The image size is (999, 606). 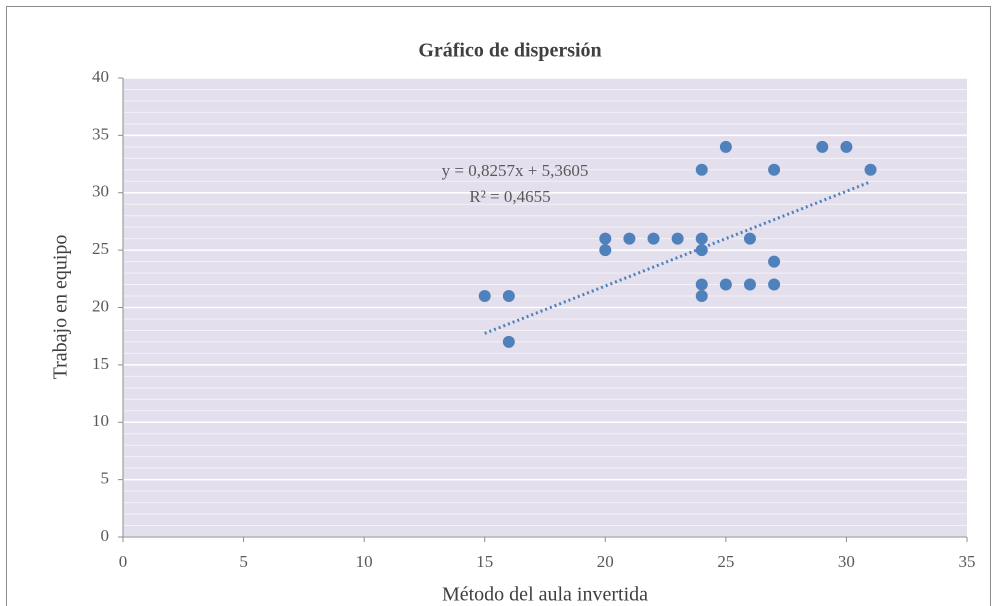 What do you see at coordinates (967, 561) in the screenshot?
I see `x-tick-label: 35` at bounding box center [967, 561].